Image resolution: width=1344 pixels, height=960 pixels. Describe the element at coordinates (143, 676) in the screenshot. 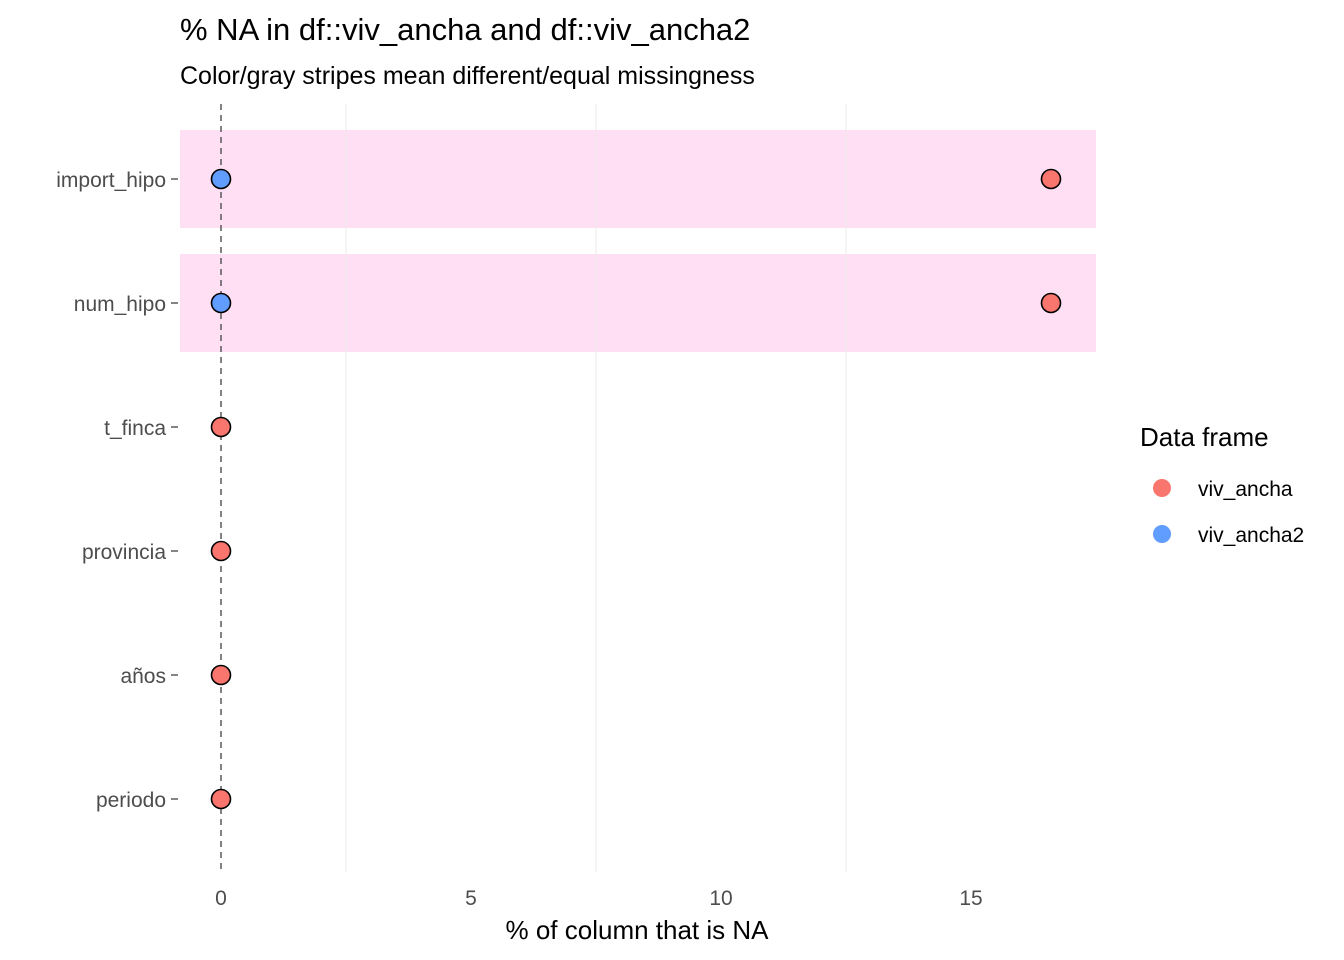

I see `y-tick-label: años` at that location.